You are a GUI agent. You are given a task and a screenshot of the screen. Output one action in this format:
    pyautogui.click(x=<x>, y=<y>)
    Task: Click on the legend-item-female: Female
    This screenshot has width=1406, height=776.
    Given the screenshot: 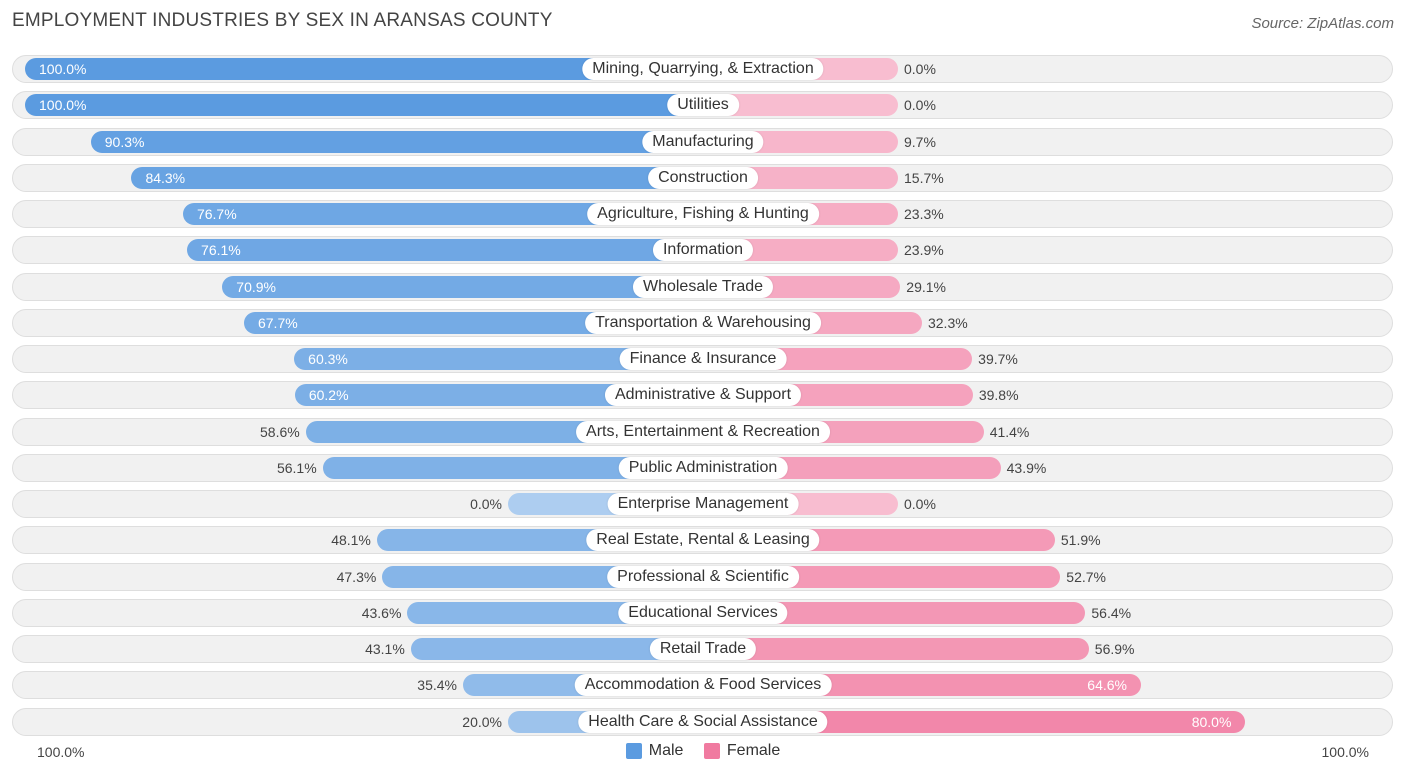 What is the action you would take?
    pyautogui.click(x=742, y=751)
    